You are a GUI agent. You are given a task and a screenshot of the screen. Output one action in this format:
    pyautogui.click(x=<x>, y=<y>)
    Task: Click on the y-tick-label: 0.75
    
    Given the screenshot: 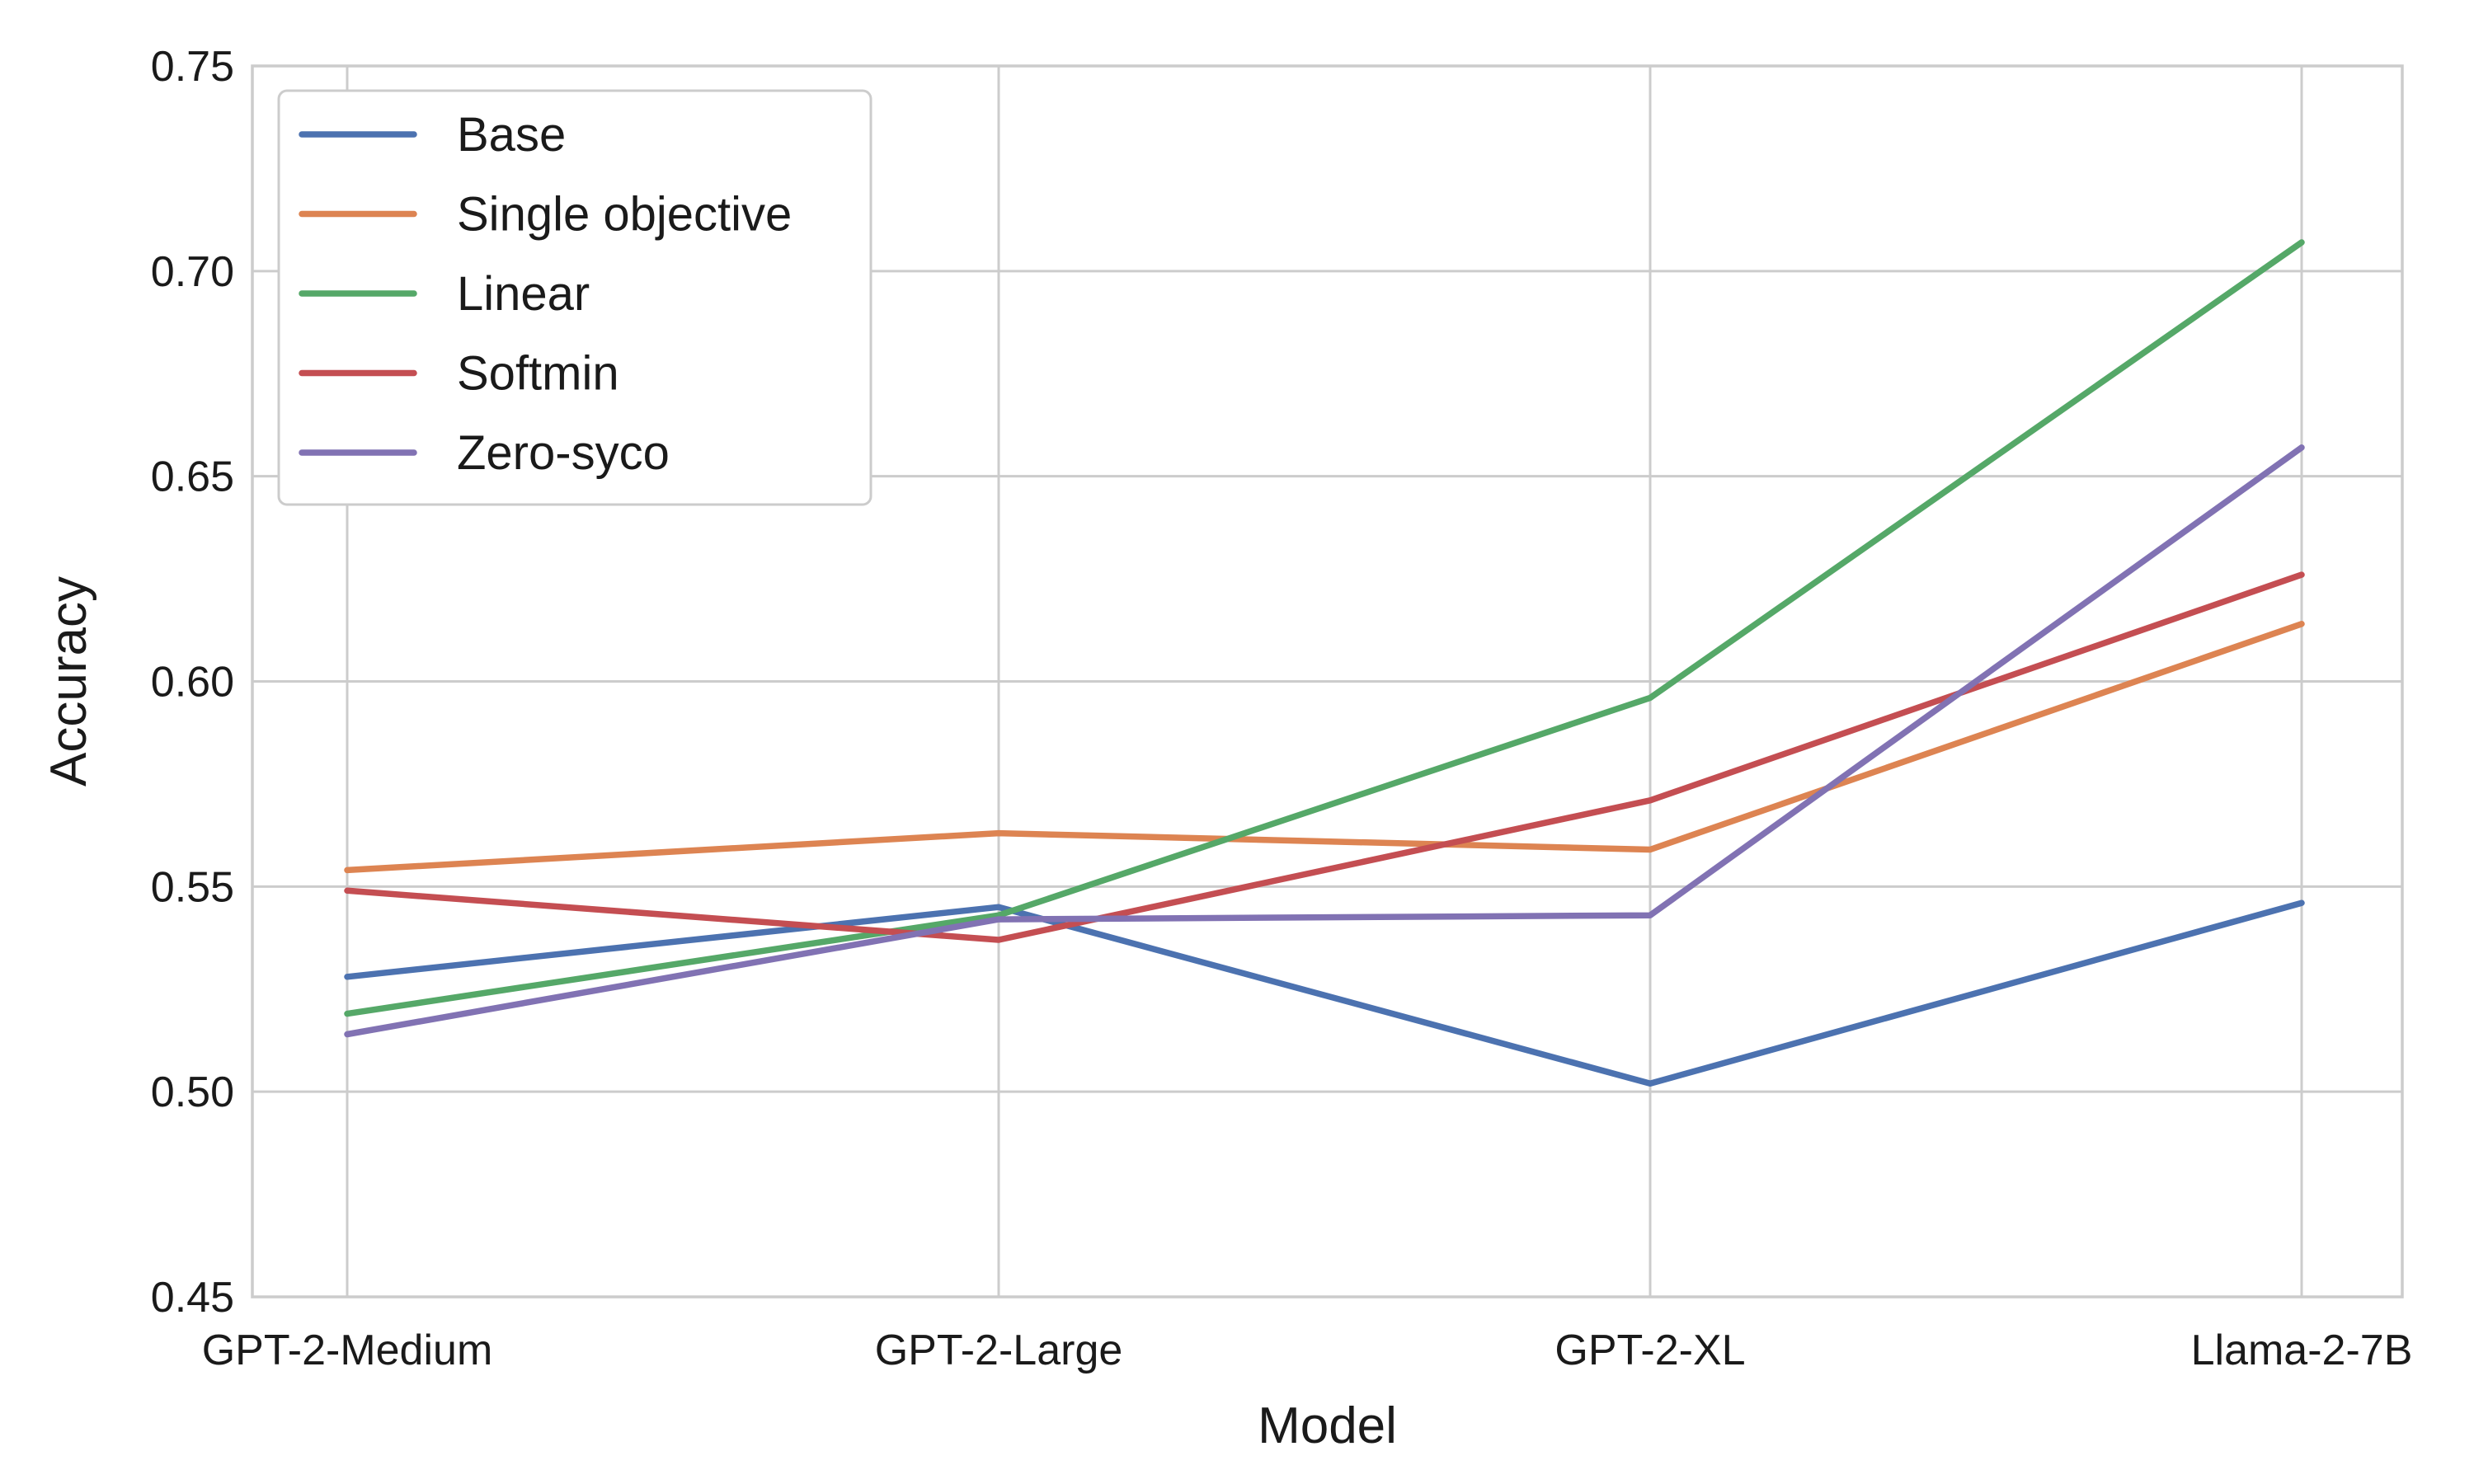 What is the action you would take?
    pyautogui.click(x=192, y=67)
    